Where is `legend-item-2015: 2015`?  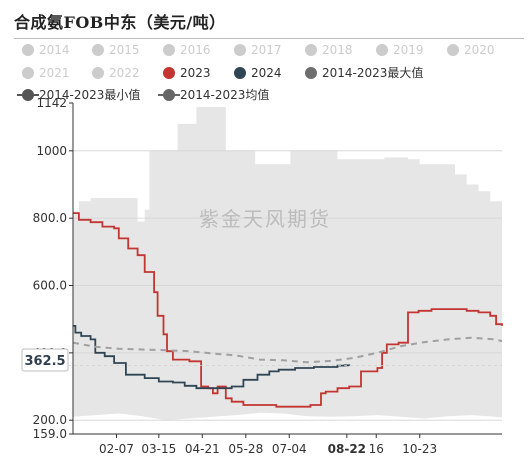
legend-item-2015: 2015 is located at coordinates (116, 50).